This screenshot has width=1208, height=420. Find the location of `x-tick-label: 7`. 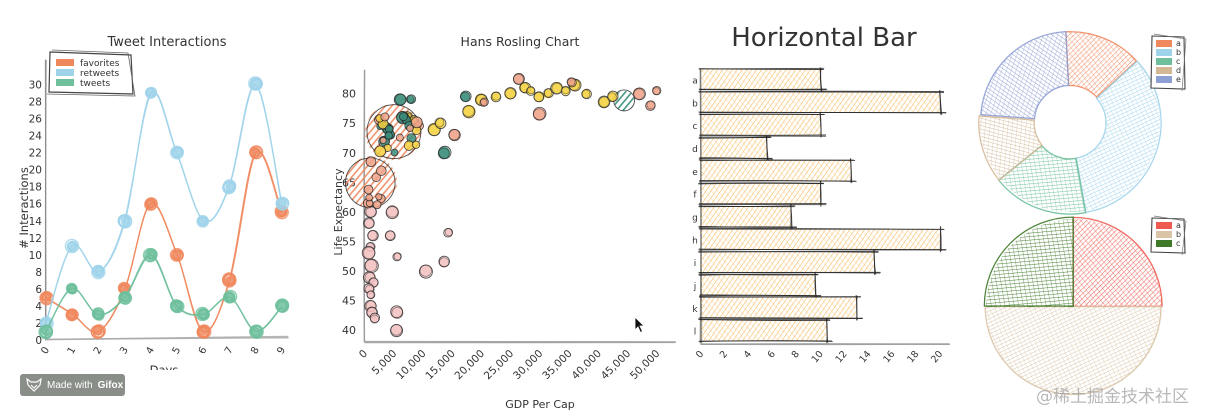

x-tick-label: 7 is located at coordinates (229, 350).